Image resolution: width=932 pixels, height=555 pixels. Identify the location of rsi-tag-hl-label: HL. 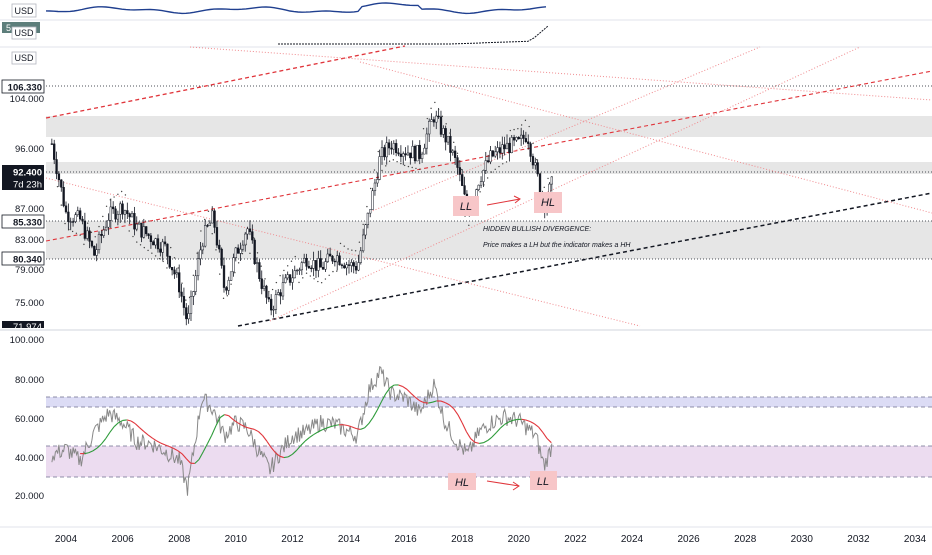
(462, 483).